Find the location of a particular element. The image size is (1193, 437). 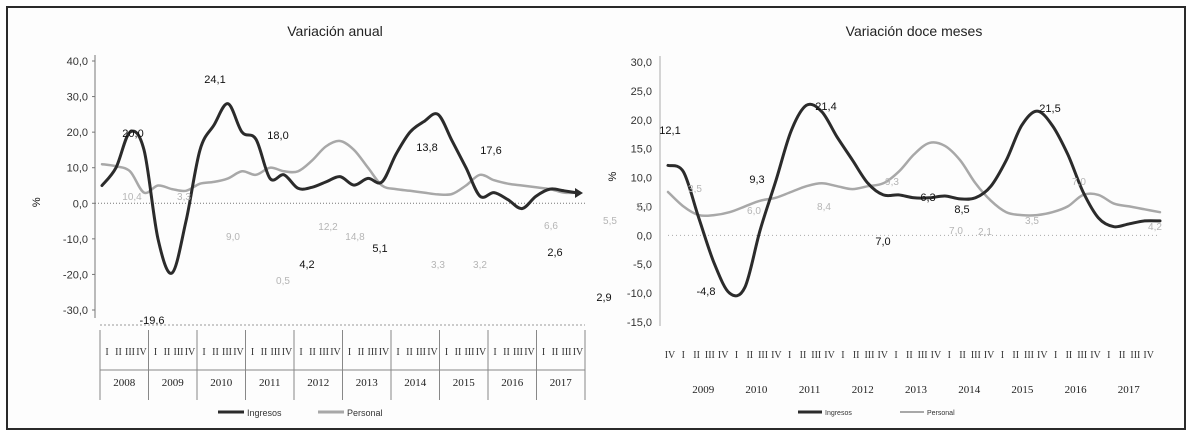

right-legend-label-personal: Personal is located at coordinates (941, 413).